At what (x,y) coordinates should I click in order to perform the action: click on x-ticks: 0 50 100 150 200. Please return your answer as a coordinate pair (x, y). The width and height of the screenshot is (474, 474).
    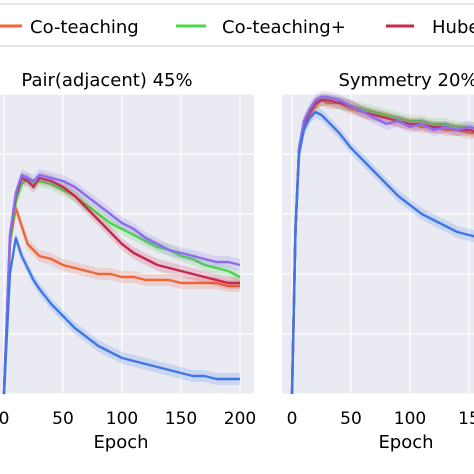
    Looking at the image, I should click on (128, 419).